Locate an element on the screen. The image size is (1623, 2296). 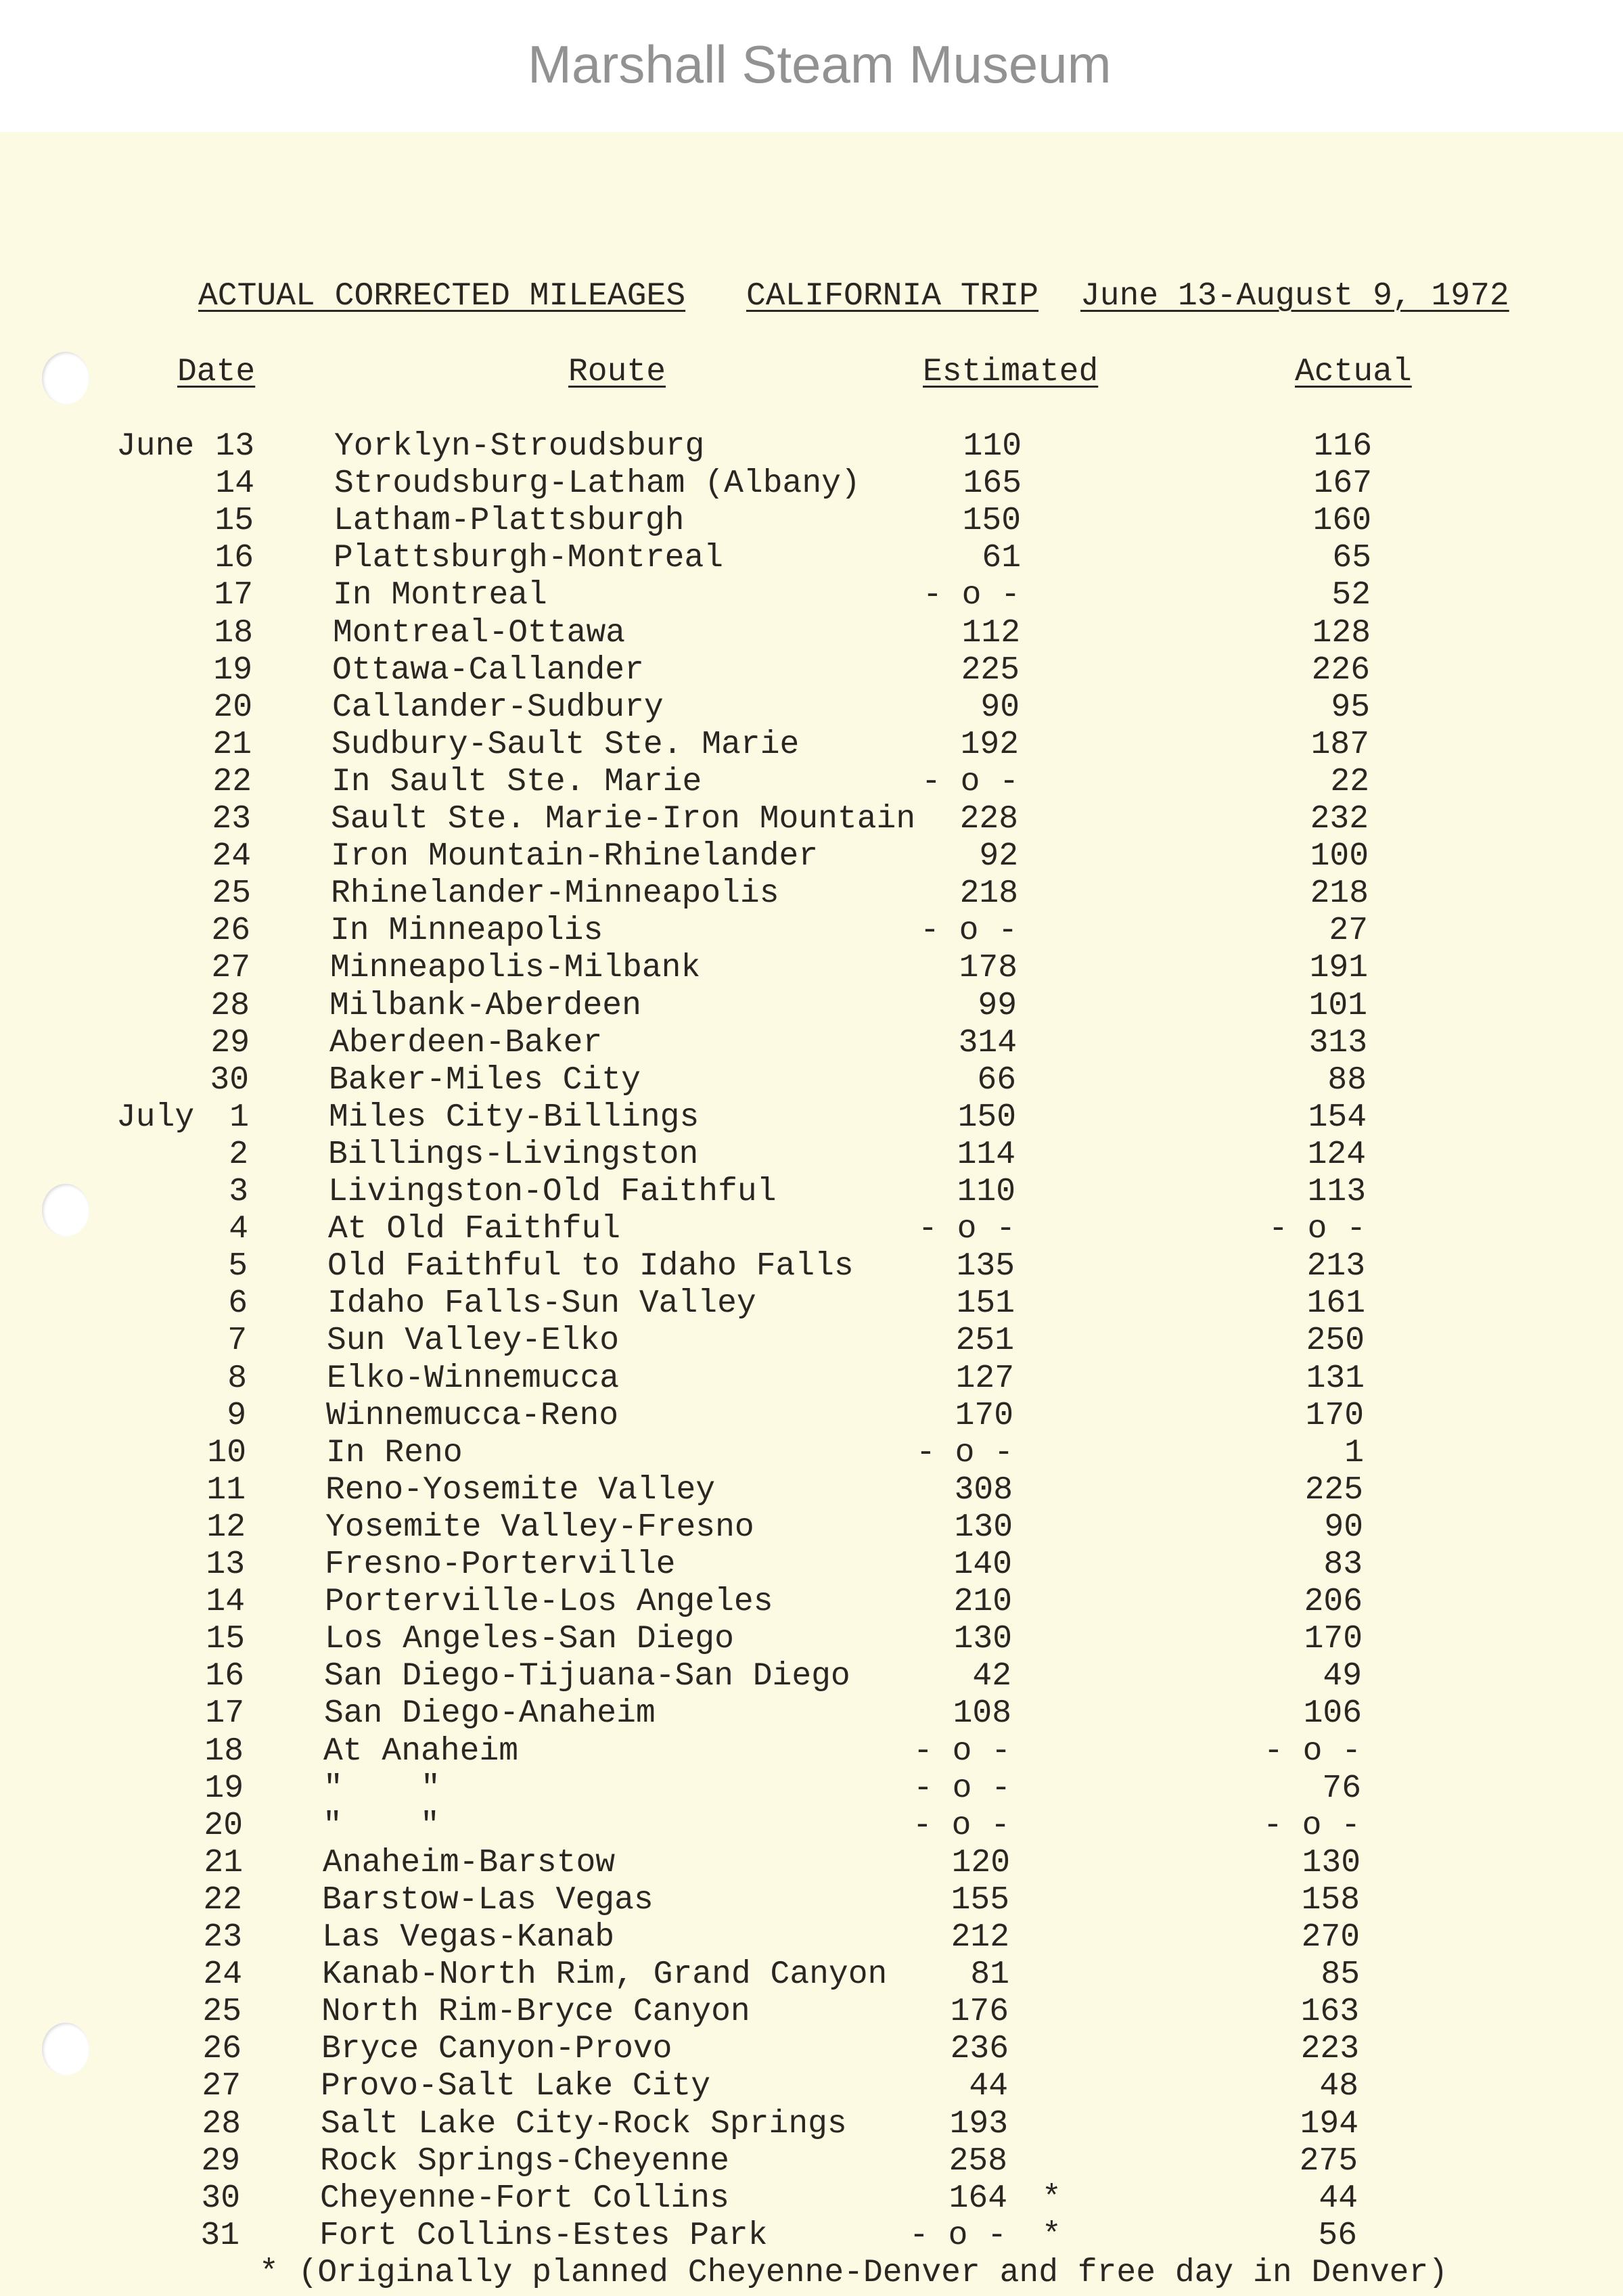
row-day: 25 is located at coordinates (231, 894).